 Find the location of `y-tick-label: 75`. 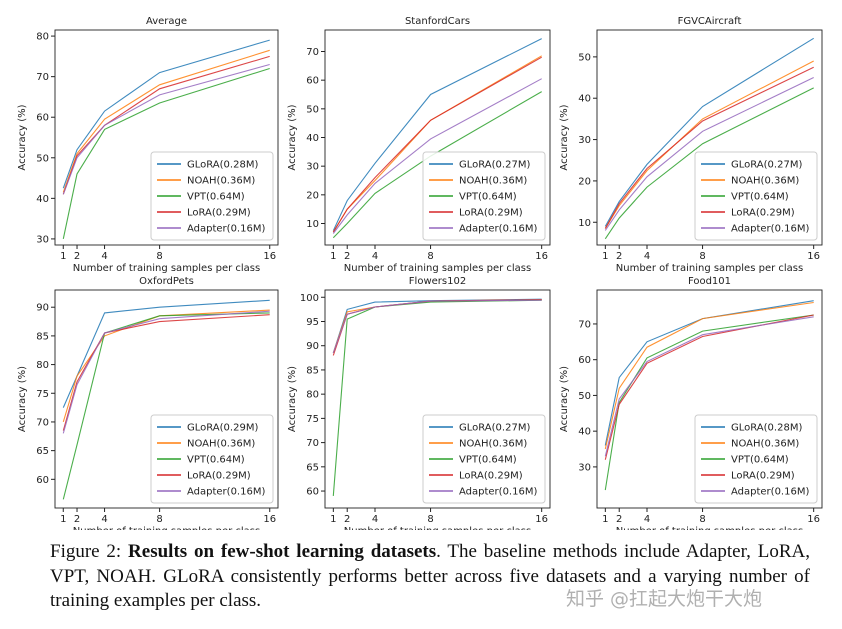

y-tick-label: 75 is located at coordinates (42, 394).